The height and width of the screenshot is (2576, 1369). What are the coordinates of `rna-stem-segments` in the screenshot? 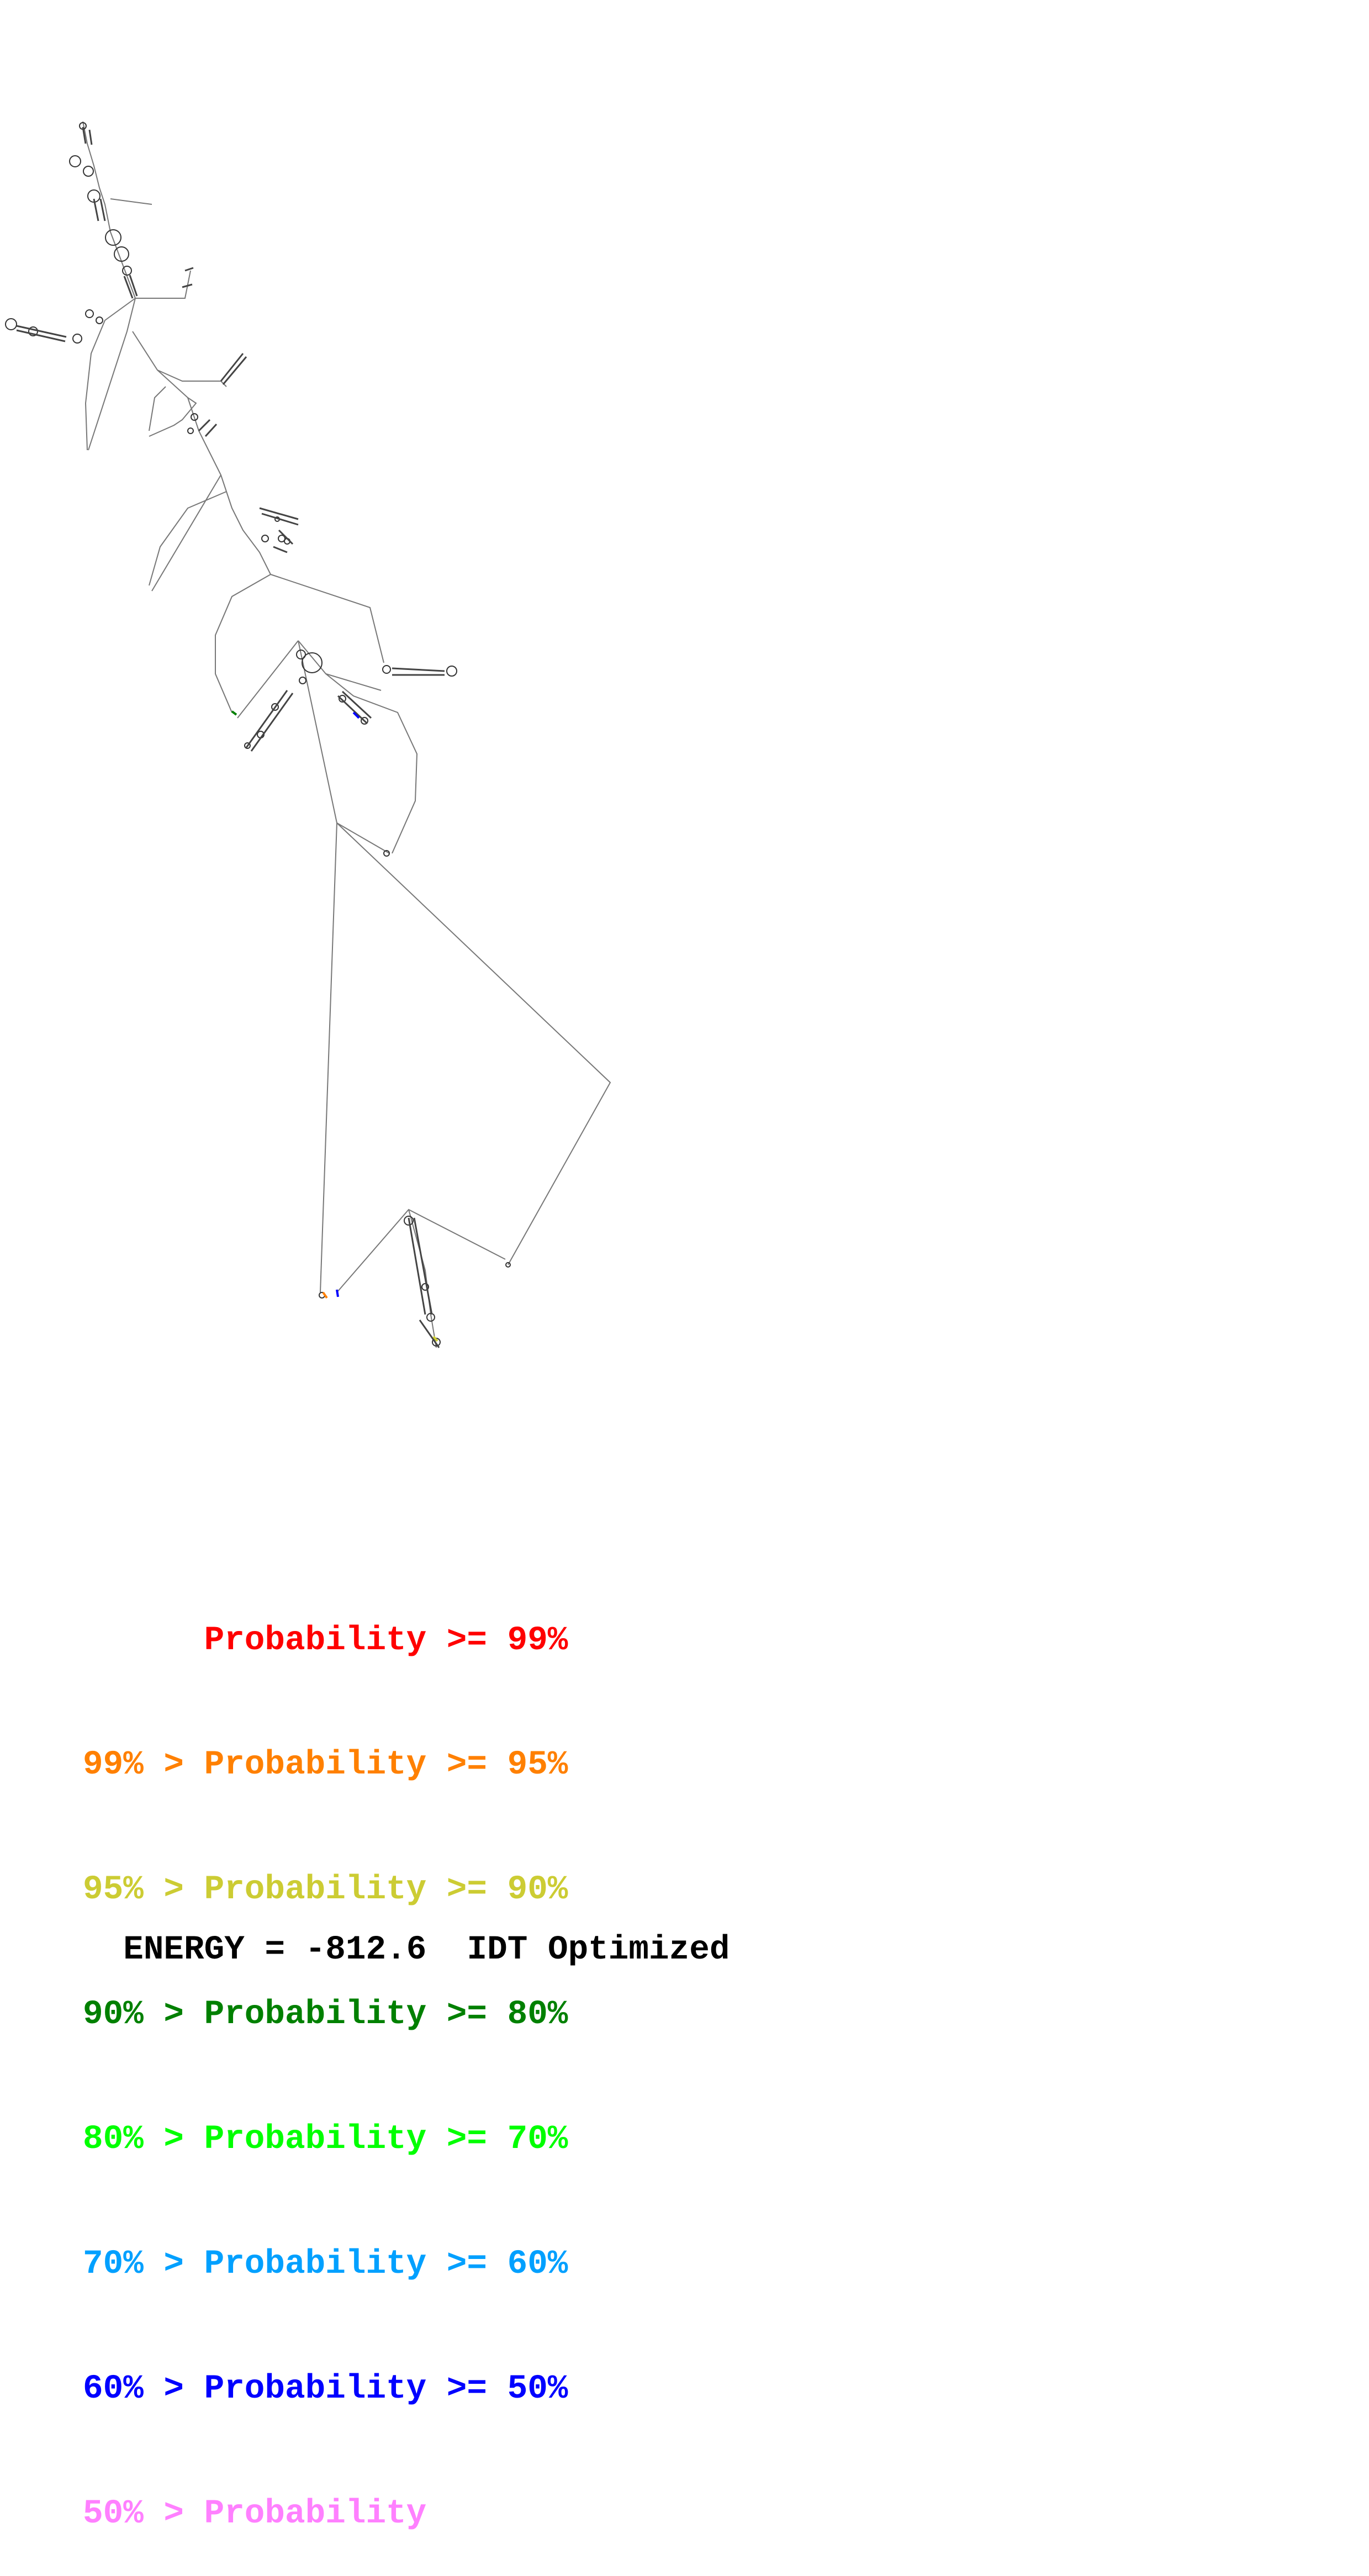 It's located at (230, 737).